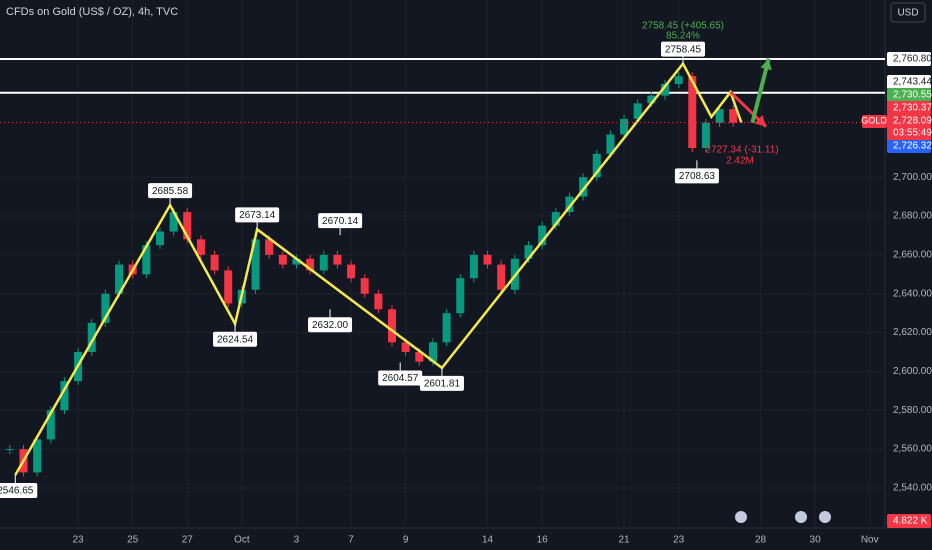  I want to click on price-tag-label: 2,760.80, so click(912, 59).